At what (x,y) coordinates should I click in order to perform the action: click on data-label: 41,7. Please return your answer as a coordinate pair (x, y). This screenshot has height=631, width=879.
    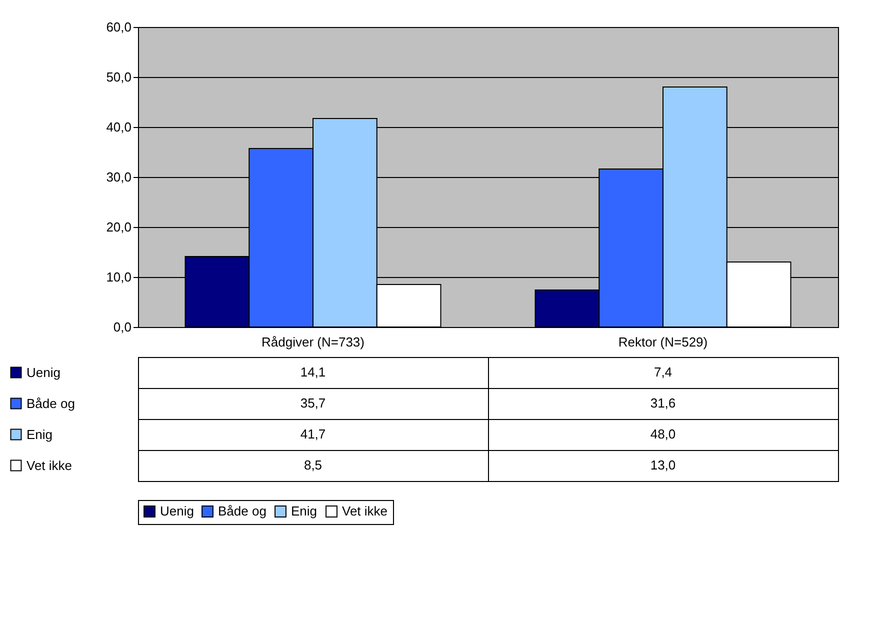
    Looking at the image, I should click on (313, 434).